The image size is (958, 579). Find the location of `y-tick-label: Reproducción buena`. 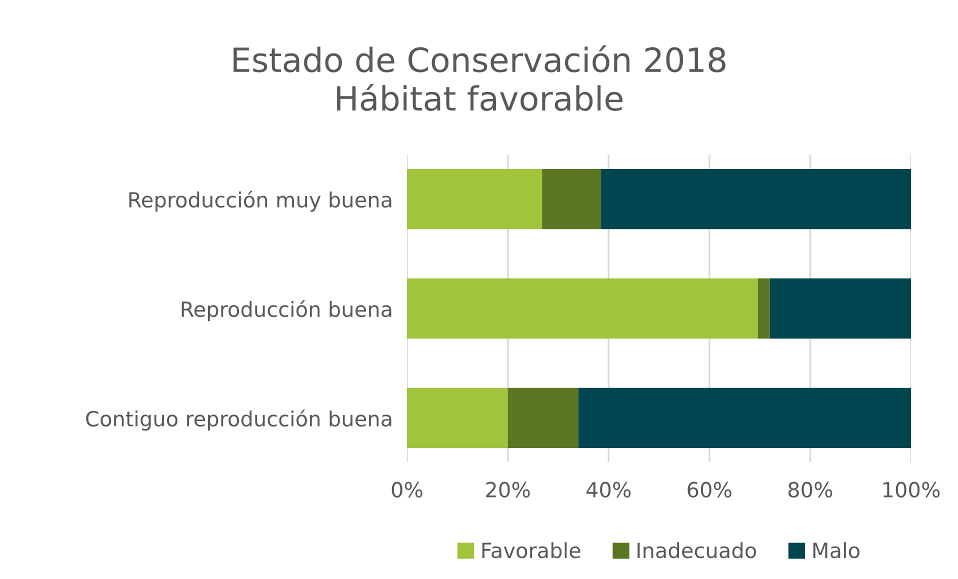

y-tick-label: Reproducción buena is located at coordinates (287, 311).